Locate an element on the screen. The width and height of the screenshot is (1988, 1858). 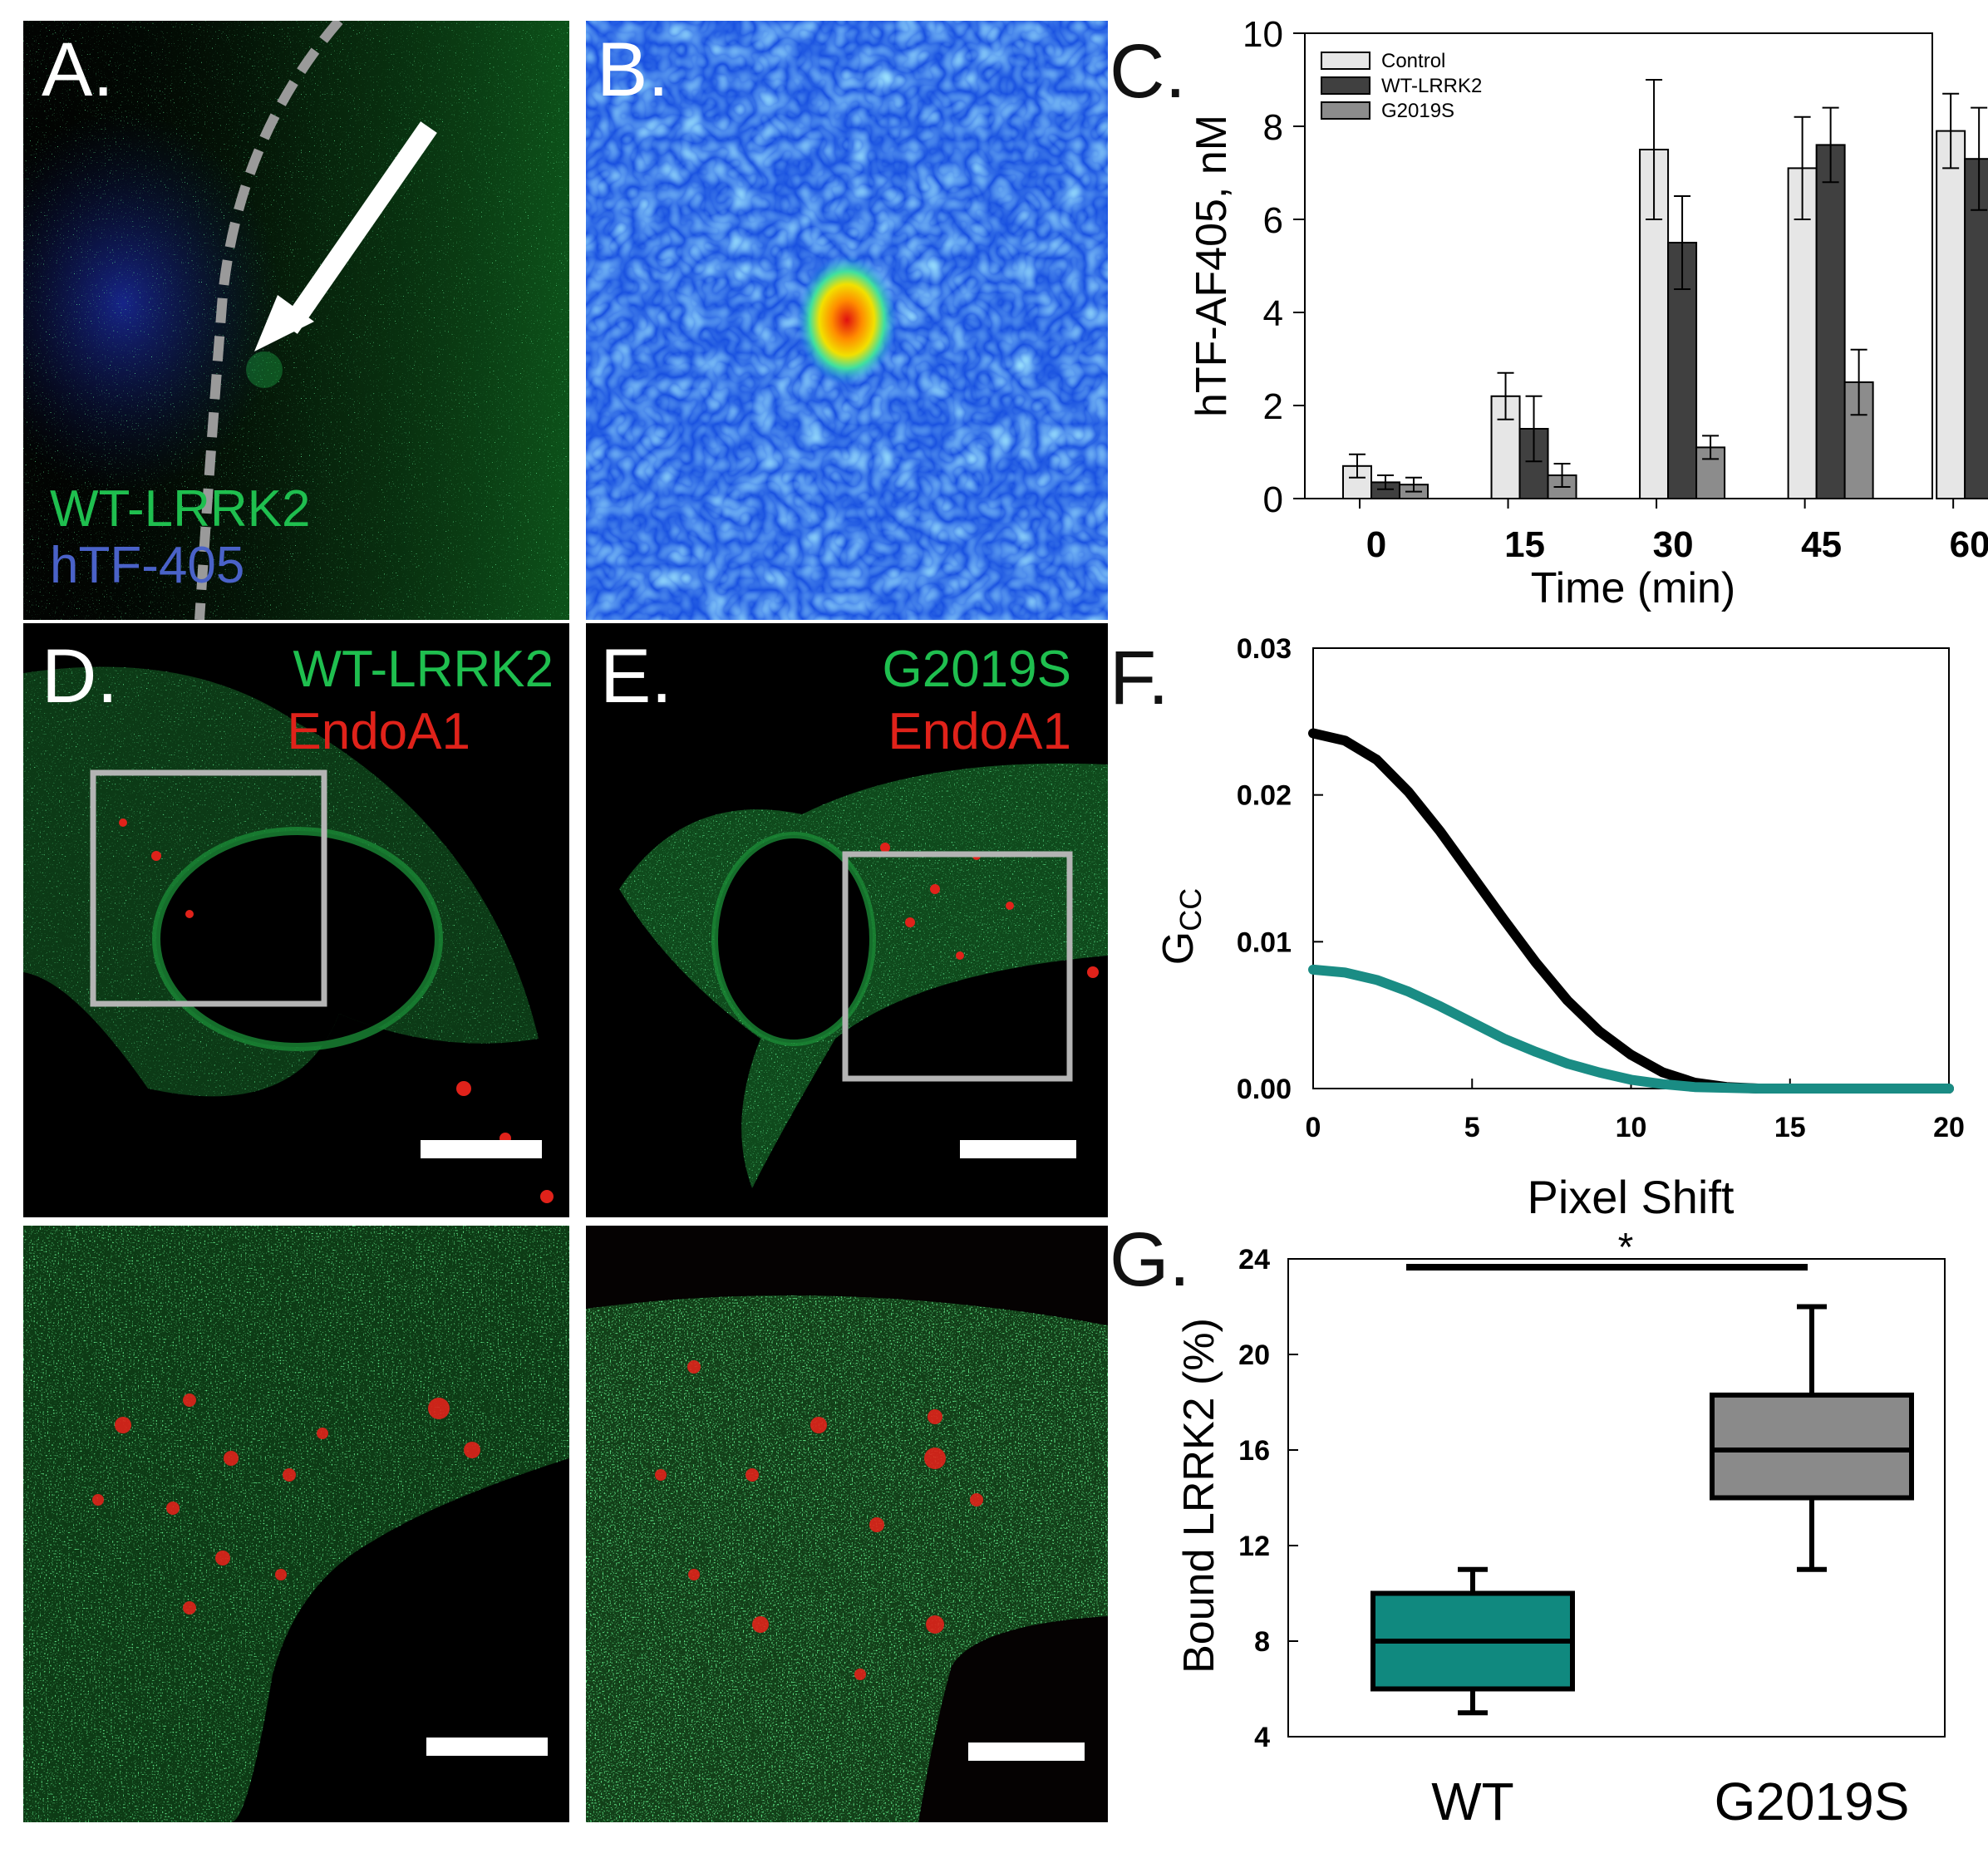
panel-a-label: A. is located at coordinates (78, 69).